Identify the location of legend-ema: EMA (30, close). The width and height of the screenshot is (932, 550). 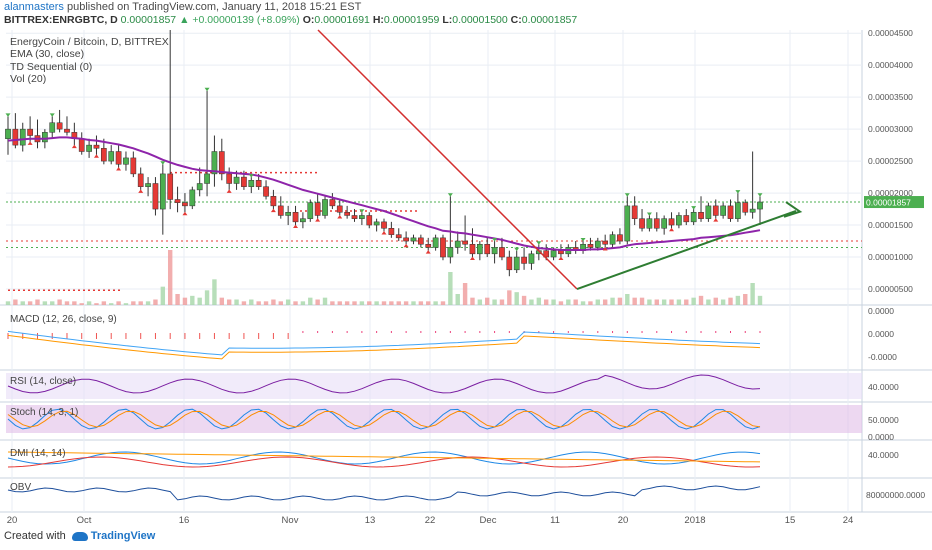
(47, 54).